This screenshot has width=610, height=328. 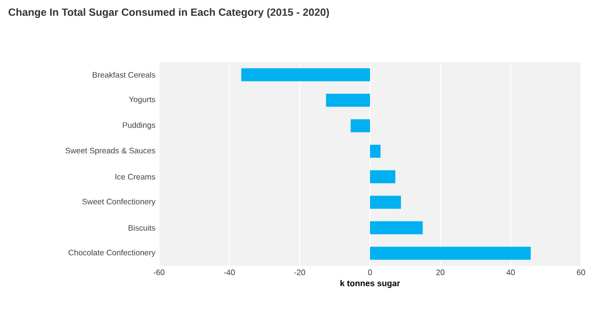 What do you see at coordinates (168, 13) in the screenshot?
I see `chart-title: Change In Total Sugar Consumed in Each Category (2015 - 2020)` at bounding box center [168, 13].